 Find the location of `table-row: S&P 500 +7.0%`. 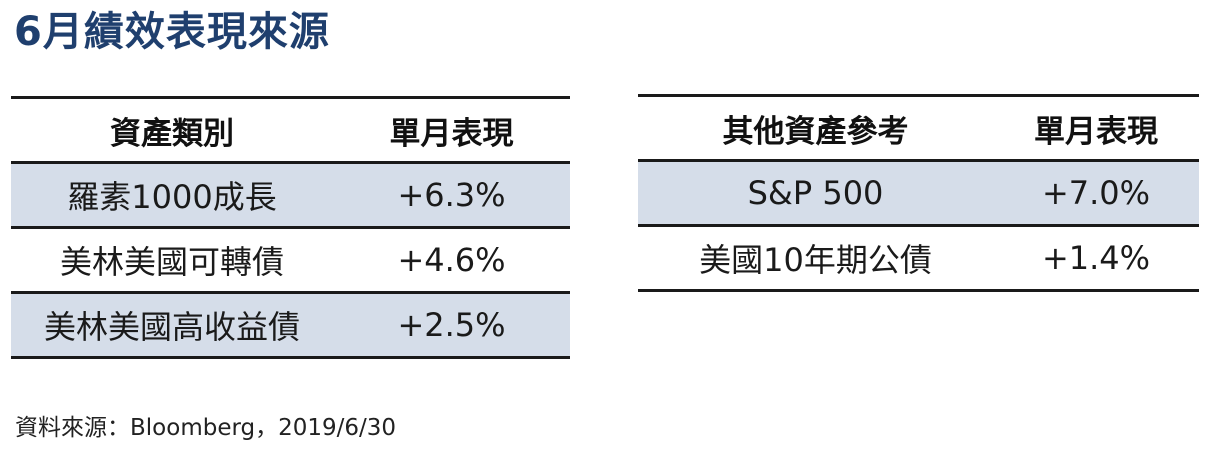

table-row: S&P 500 +7.0% is located at coordinates (918, 193).